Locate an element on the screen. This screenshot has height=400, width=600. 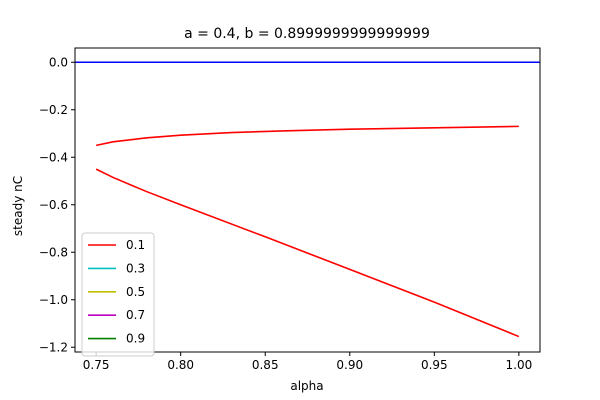
x-tick-label: 0.85 is located at coordinates (265, 365).